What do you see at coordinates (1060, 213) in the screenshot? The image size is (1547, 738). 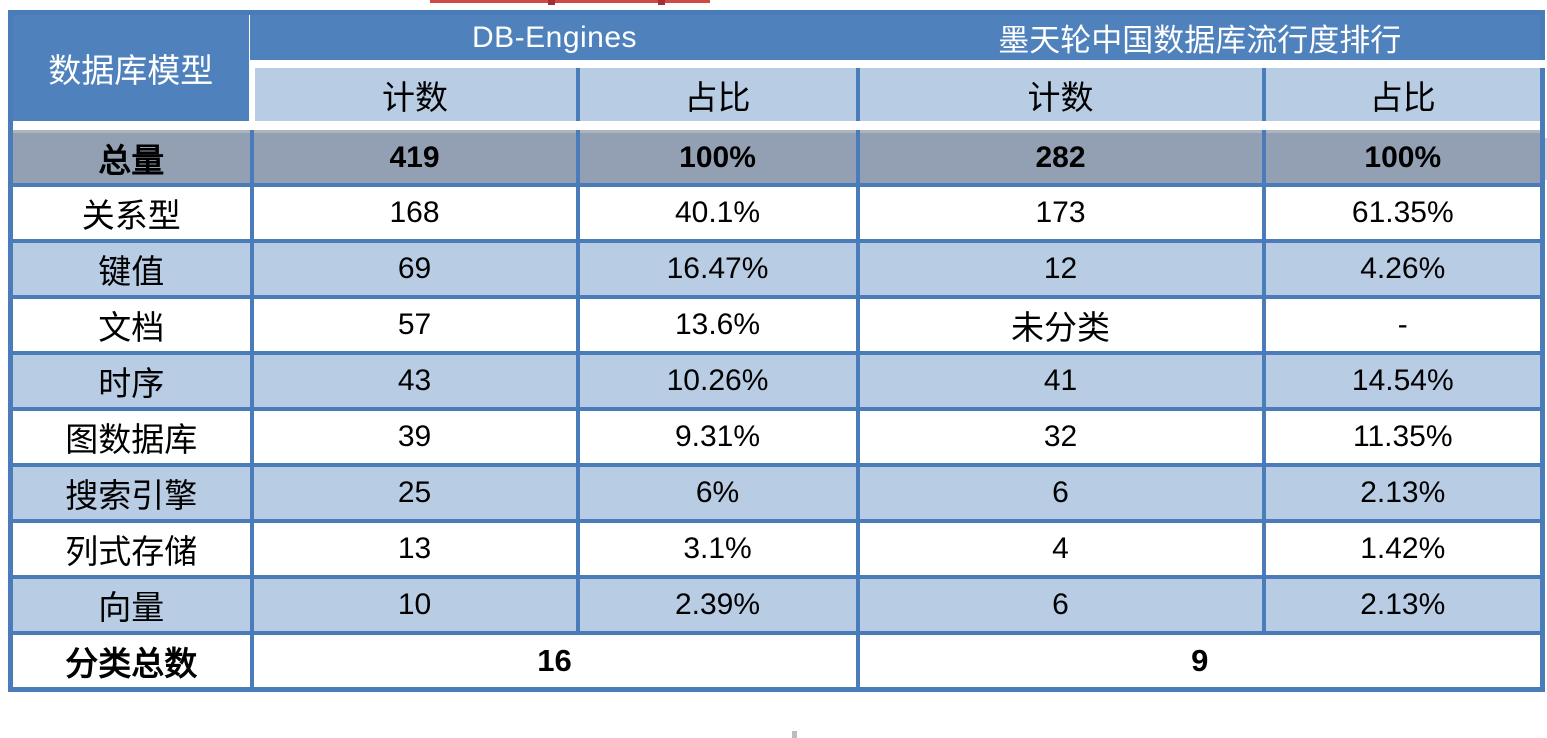 I see `table-cell: 173` at bounding box center [1060, 213].